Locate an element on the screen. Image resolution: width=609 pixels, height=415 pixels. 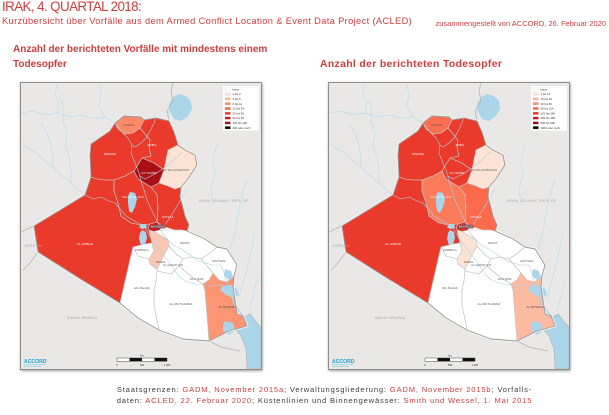
svg-text: 500 bis 999 is located at coordinates (548, 123).